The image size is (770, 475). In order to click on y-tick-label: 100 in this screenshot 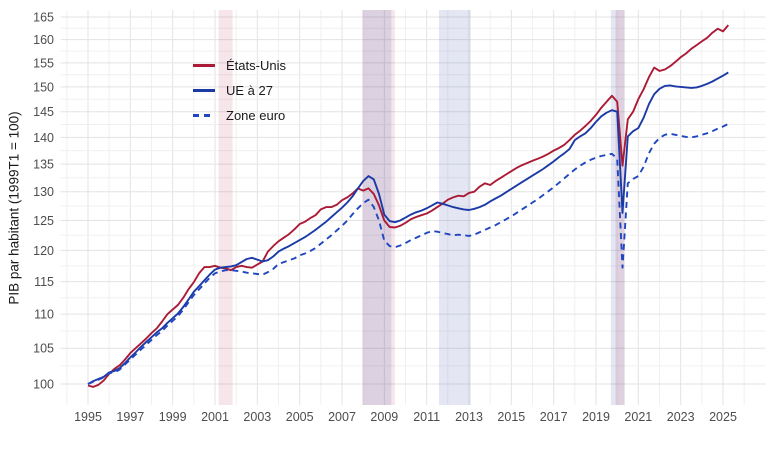, I will do `click(43, 385)`.